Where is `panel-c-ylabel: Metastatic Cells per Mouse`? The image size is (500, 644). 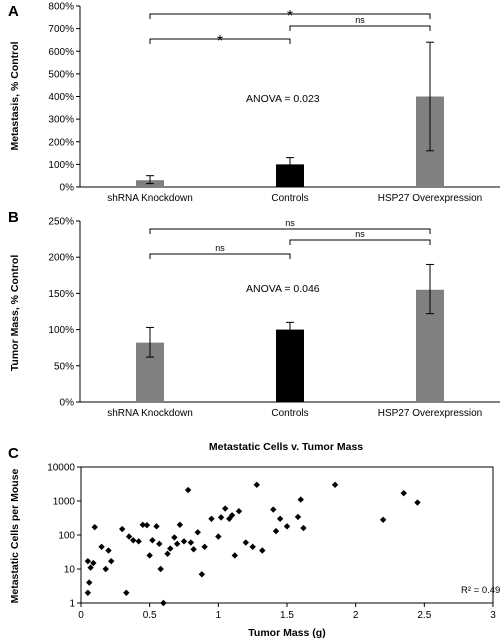
panel-c-ylabel: Metastatic Cells per Mouse is located at coordinates (15, 535).